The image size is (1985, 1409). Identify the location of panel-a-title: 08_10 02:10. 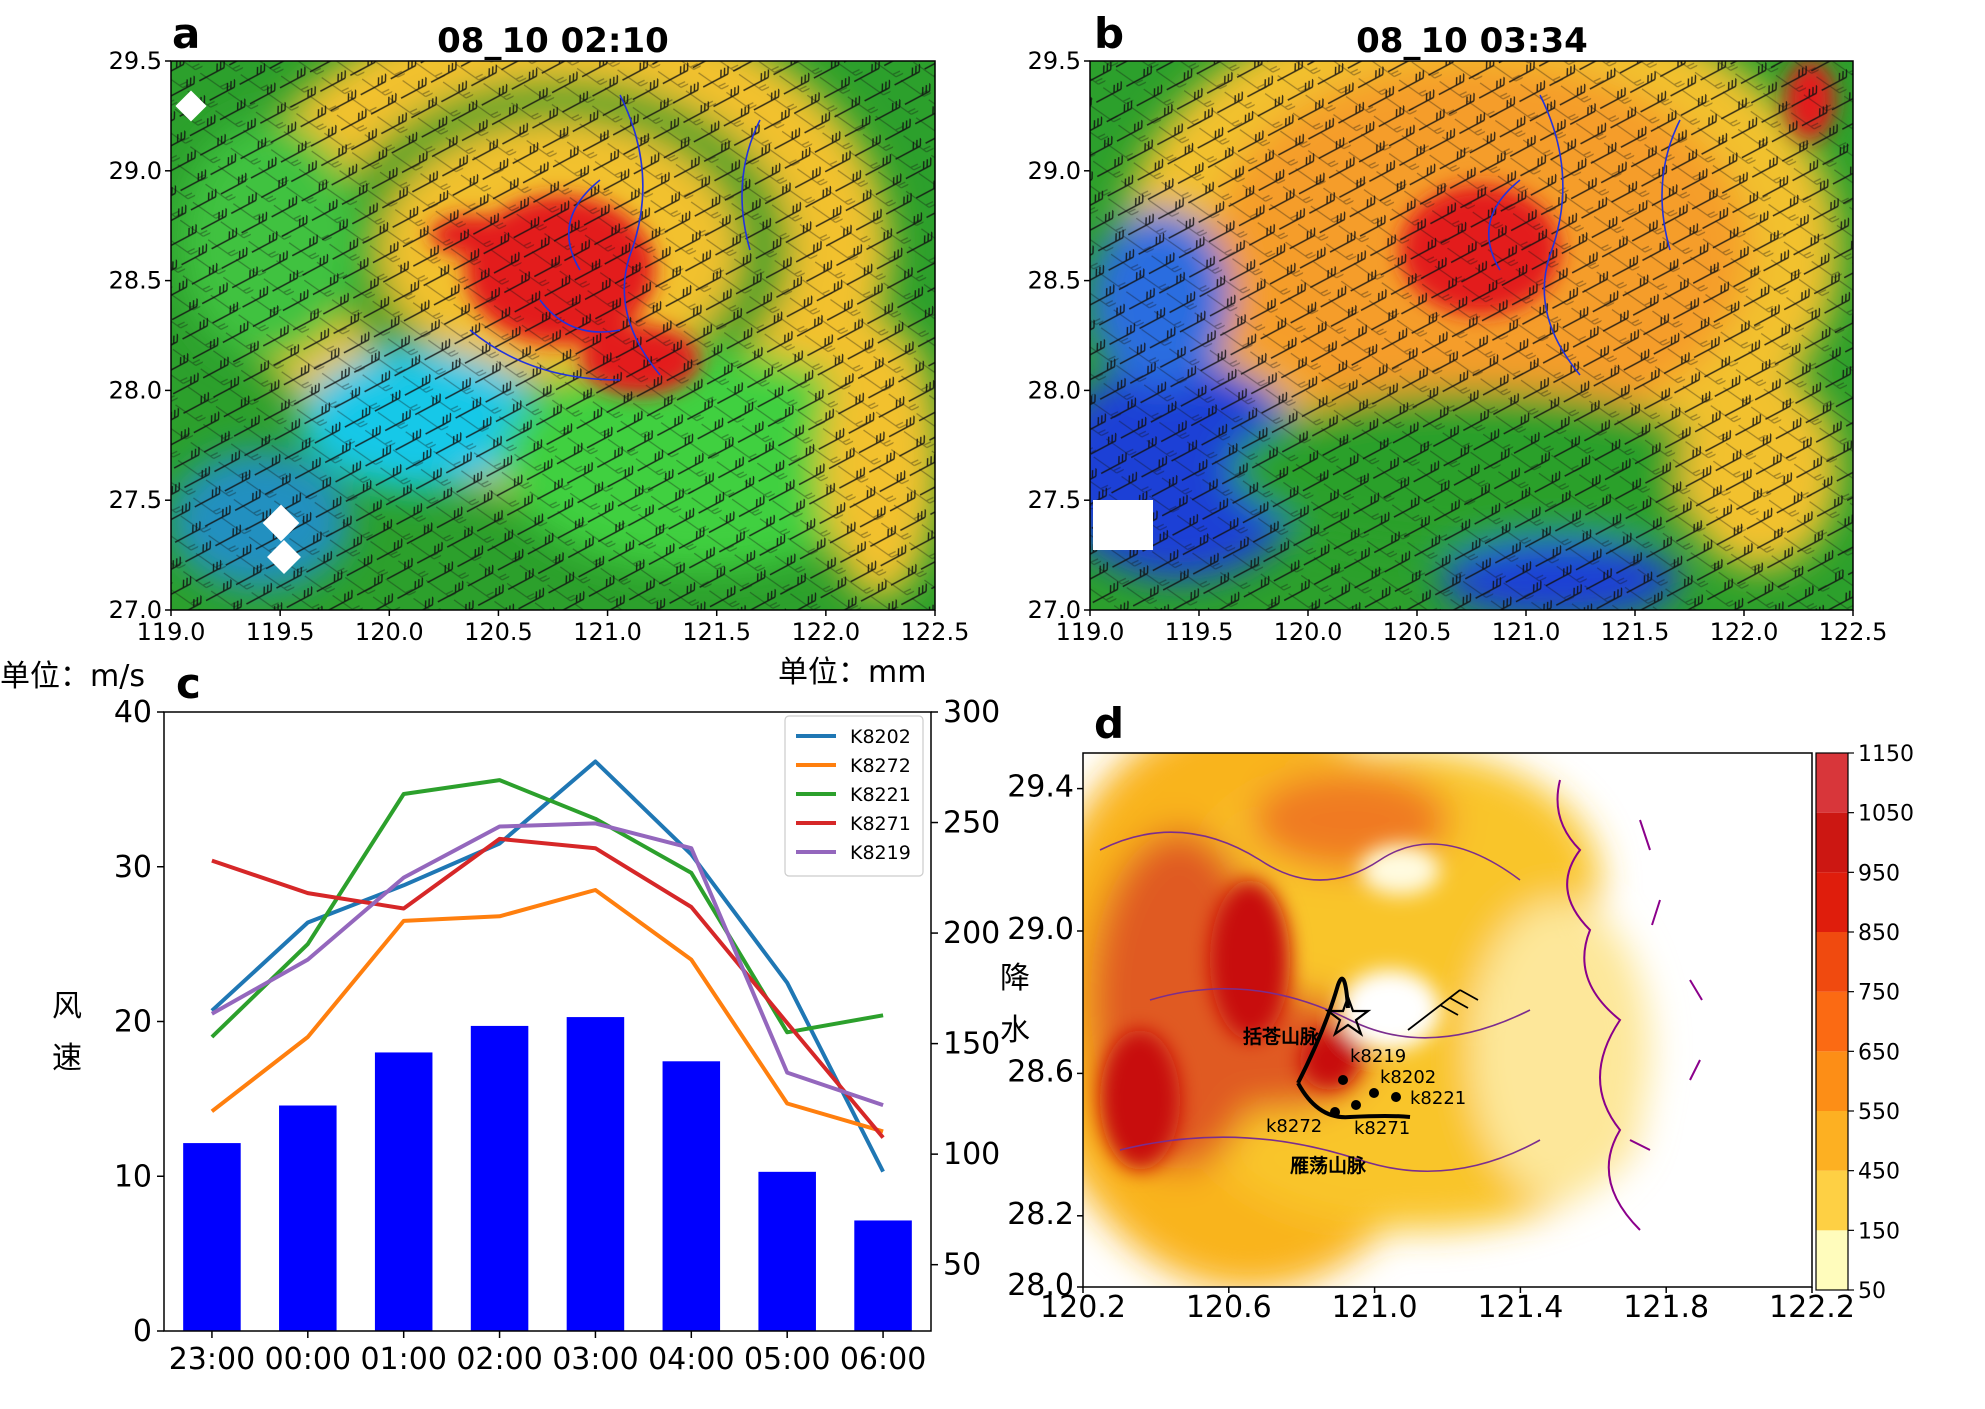
(553, 41).